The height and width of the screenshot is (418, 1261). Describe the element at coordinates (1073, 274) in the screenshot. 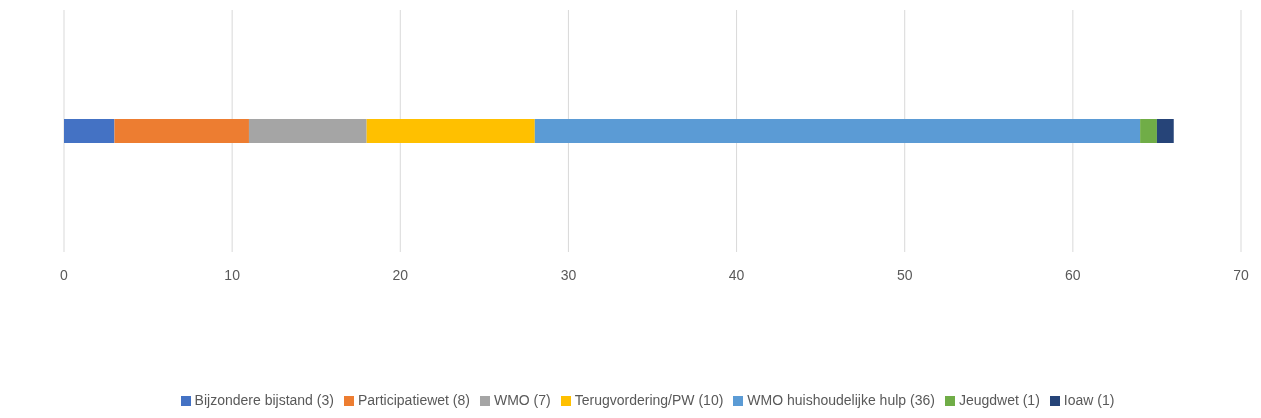

I see `x-tick-label: 60` at that location.